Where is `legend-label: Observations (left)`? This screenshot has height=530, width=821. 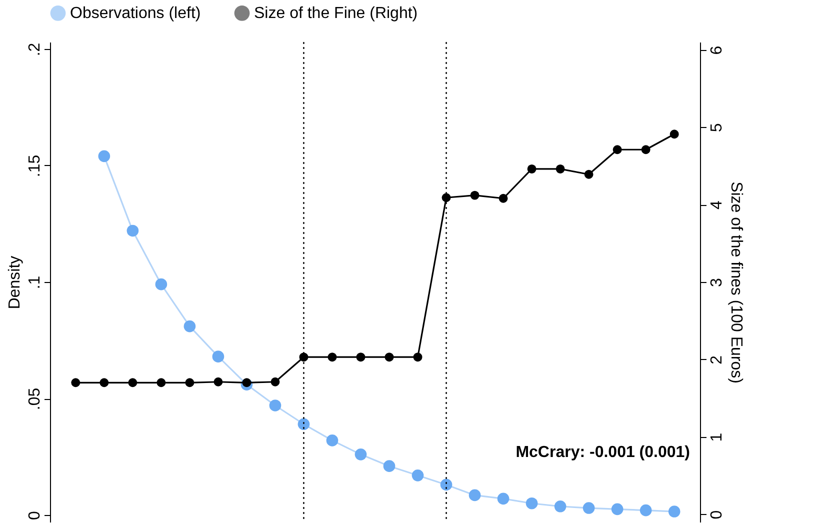 legend-label: Observations (left) is located at coordinates (135, 13).